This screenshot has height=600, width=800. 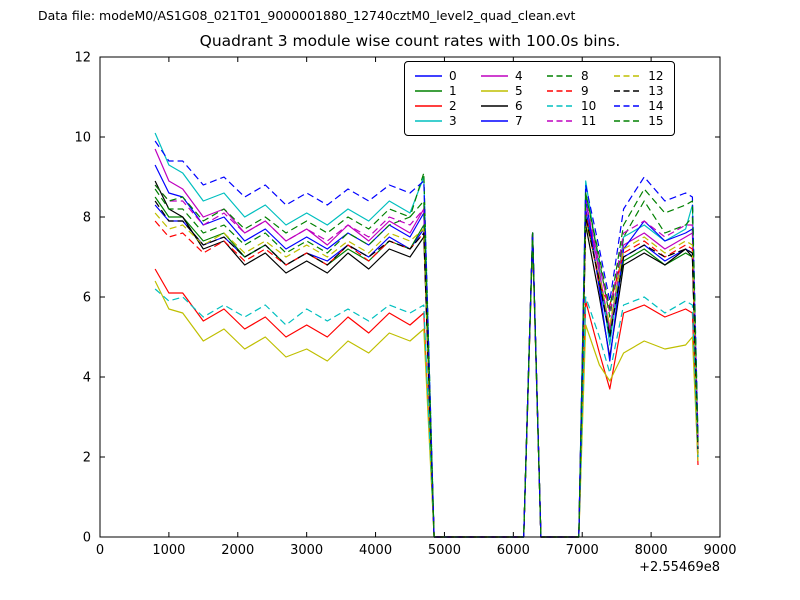 What do you see at coordinates (589, 121) in the screenshot?
I see `legend-item-label: 11` at bounding box center [589, 121].